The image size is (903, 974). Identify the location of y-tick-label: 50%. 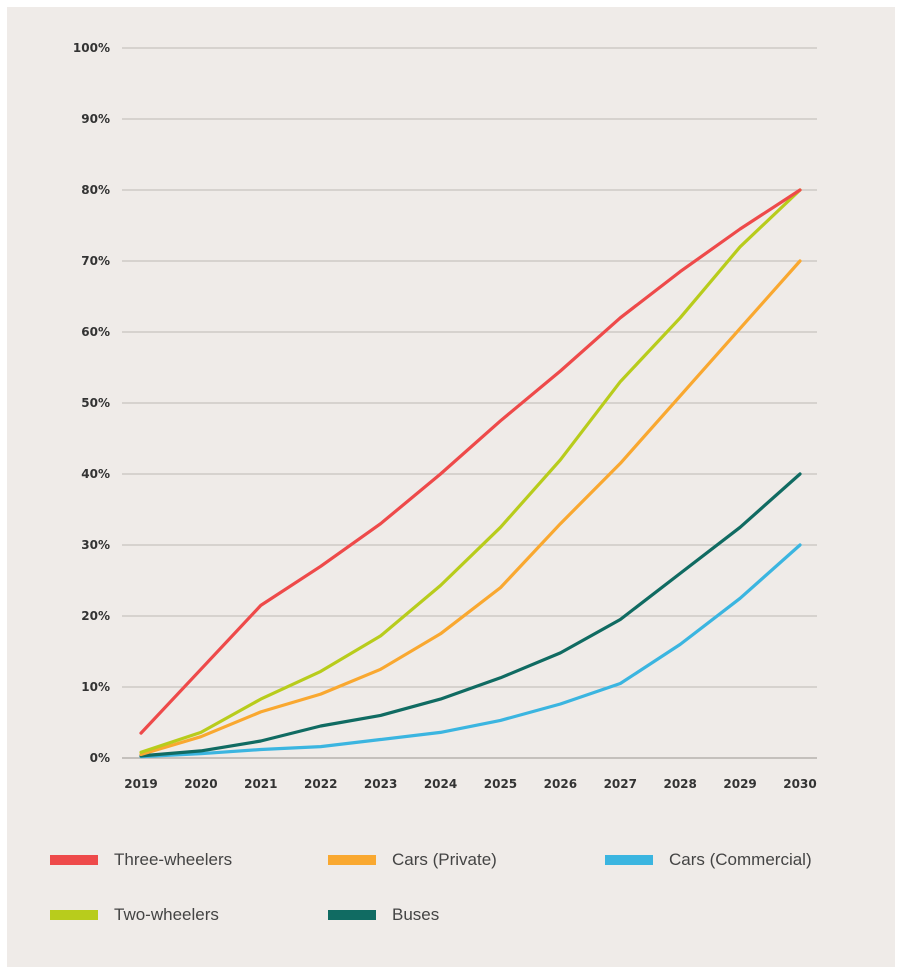
(95, 403).